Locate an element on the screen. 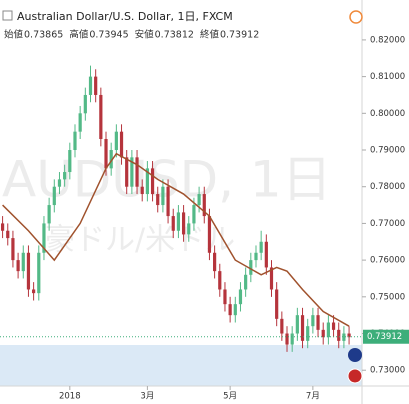 The width and height of the screenshot is (409, 404). y-tick-label: 0.80000 is located at coordinates (387, 114).